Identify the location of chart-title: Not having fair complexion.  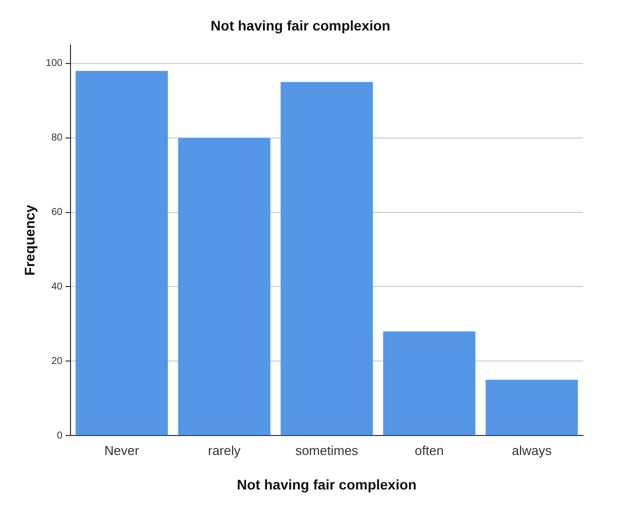
(300, 25).